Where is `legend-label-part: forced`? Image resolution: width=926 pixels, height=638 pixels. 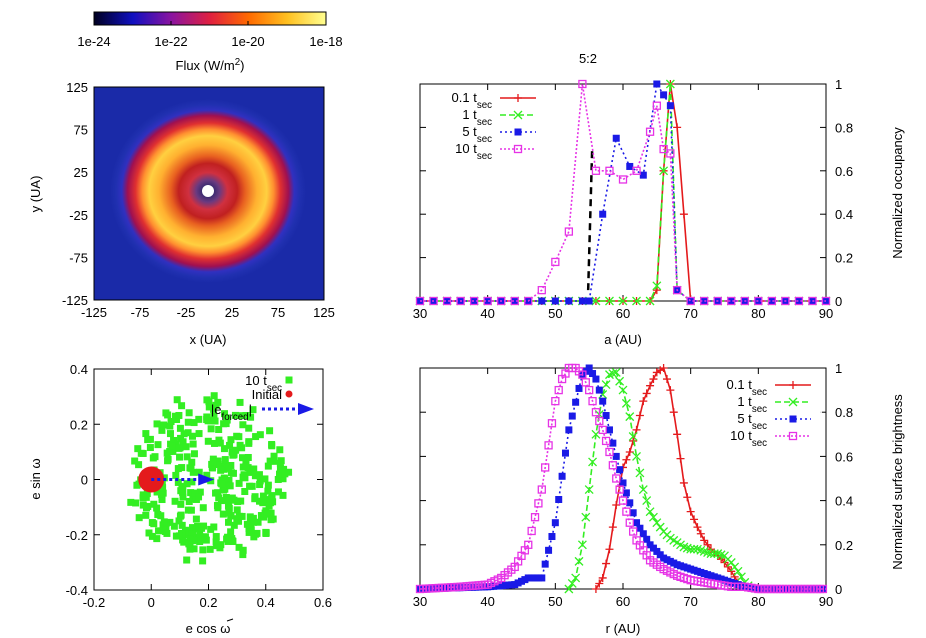 legend-label-part: forced is located at coordinates (235, 417).